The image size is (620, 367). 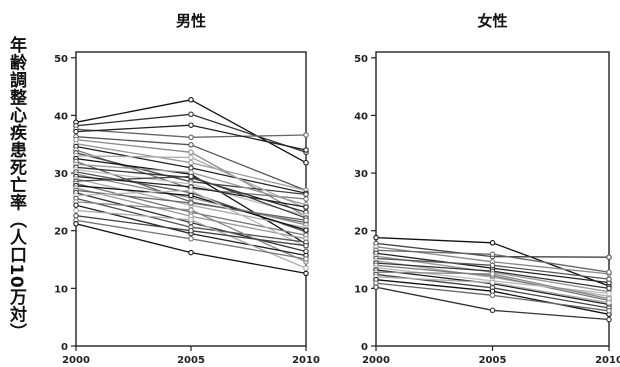 What do you see at coordinates (16, 188) in the screenshot?
I see `y-axis-label: 年齢調整心疾患死亡率（人口10万対）` at bounding box center [16, 188].